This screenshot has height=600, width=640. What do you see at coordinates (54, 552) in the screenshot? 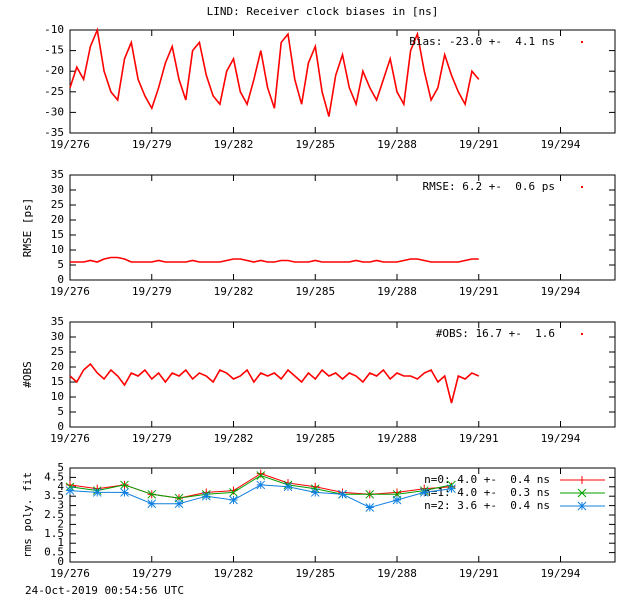
I see `y-tick-label: 0.5` at bounding box center [54, 552].